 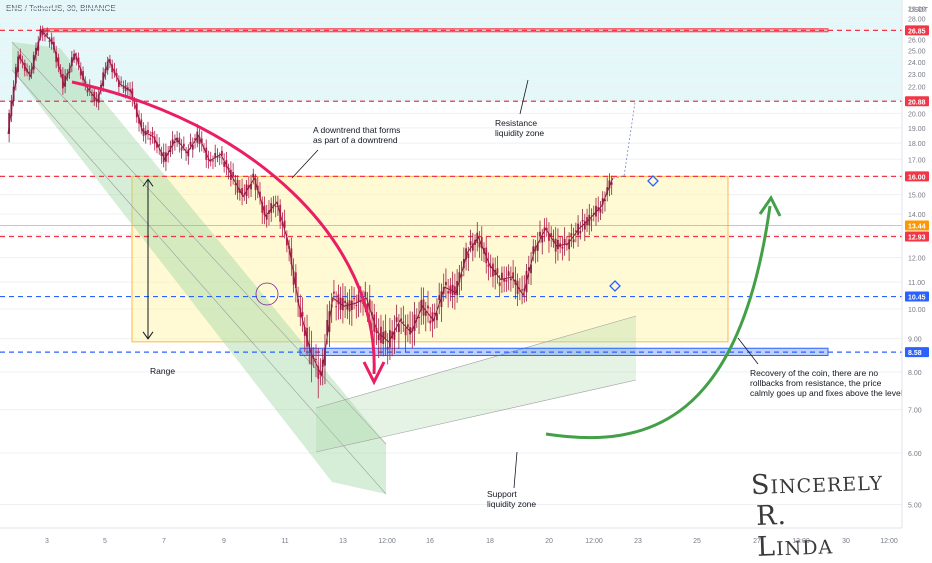 I want to click on y-tick-label: 15.00, so click(x=917, y=196).